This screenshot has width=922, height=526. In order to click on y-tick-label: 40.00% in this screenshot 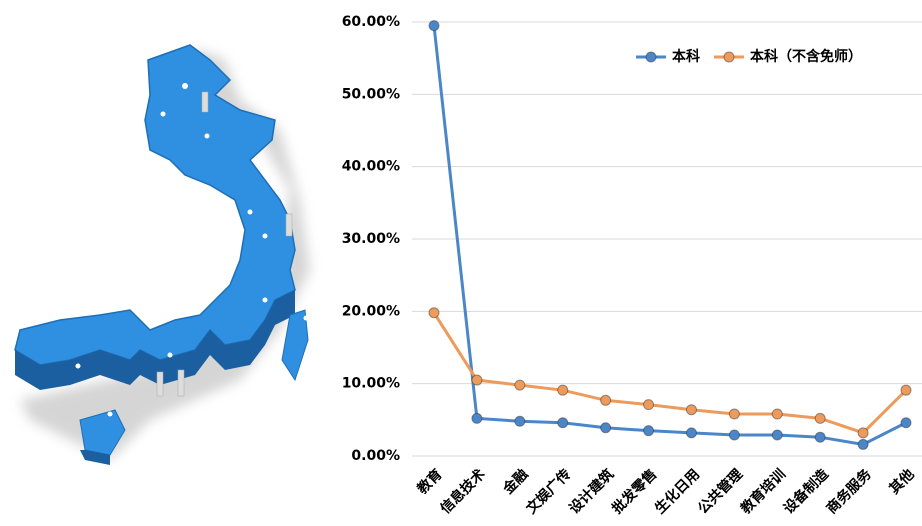, I will do `click(371, 167)`.